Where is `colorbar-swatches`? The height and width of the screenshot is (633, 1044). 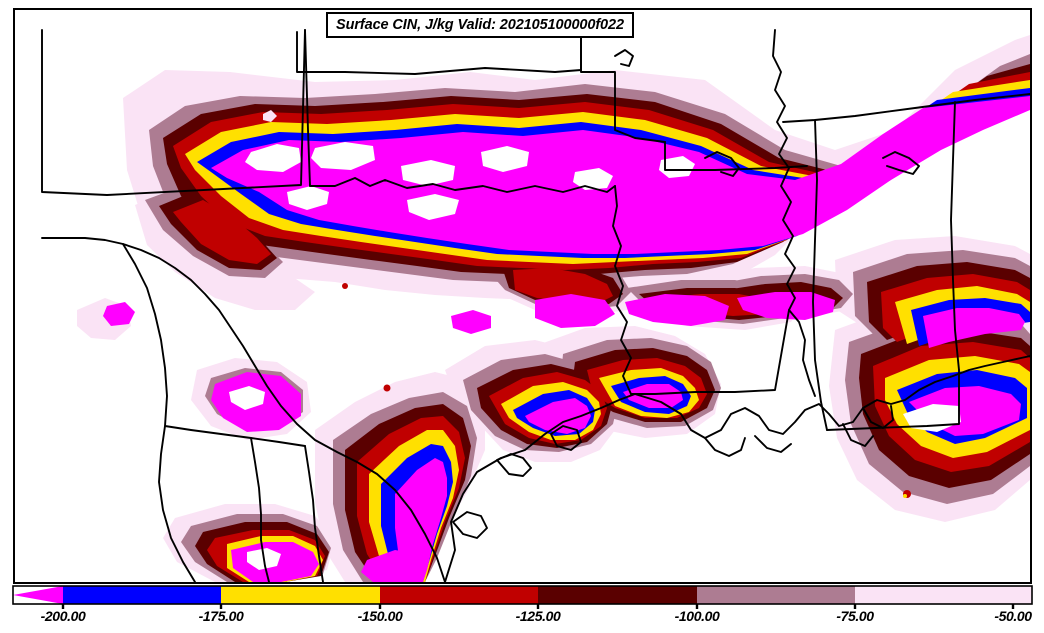
colorbar-swatches is located at coordinates (522, 597).